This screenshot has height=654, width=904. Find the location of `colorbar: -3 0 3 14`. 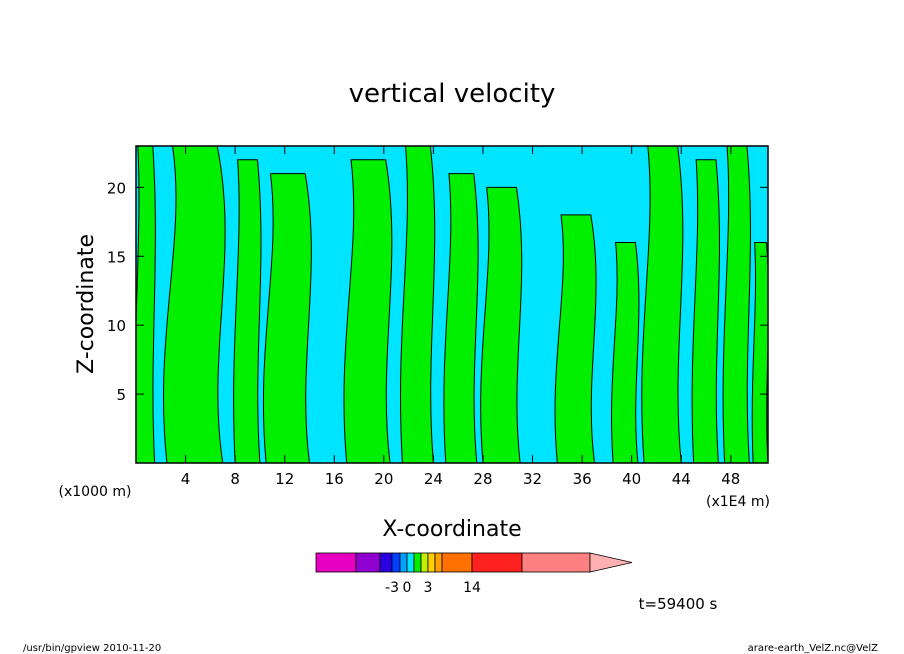

colorbar: -3 0 3 14 is located at coordinates (474, 574).